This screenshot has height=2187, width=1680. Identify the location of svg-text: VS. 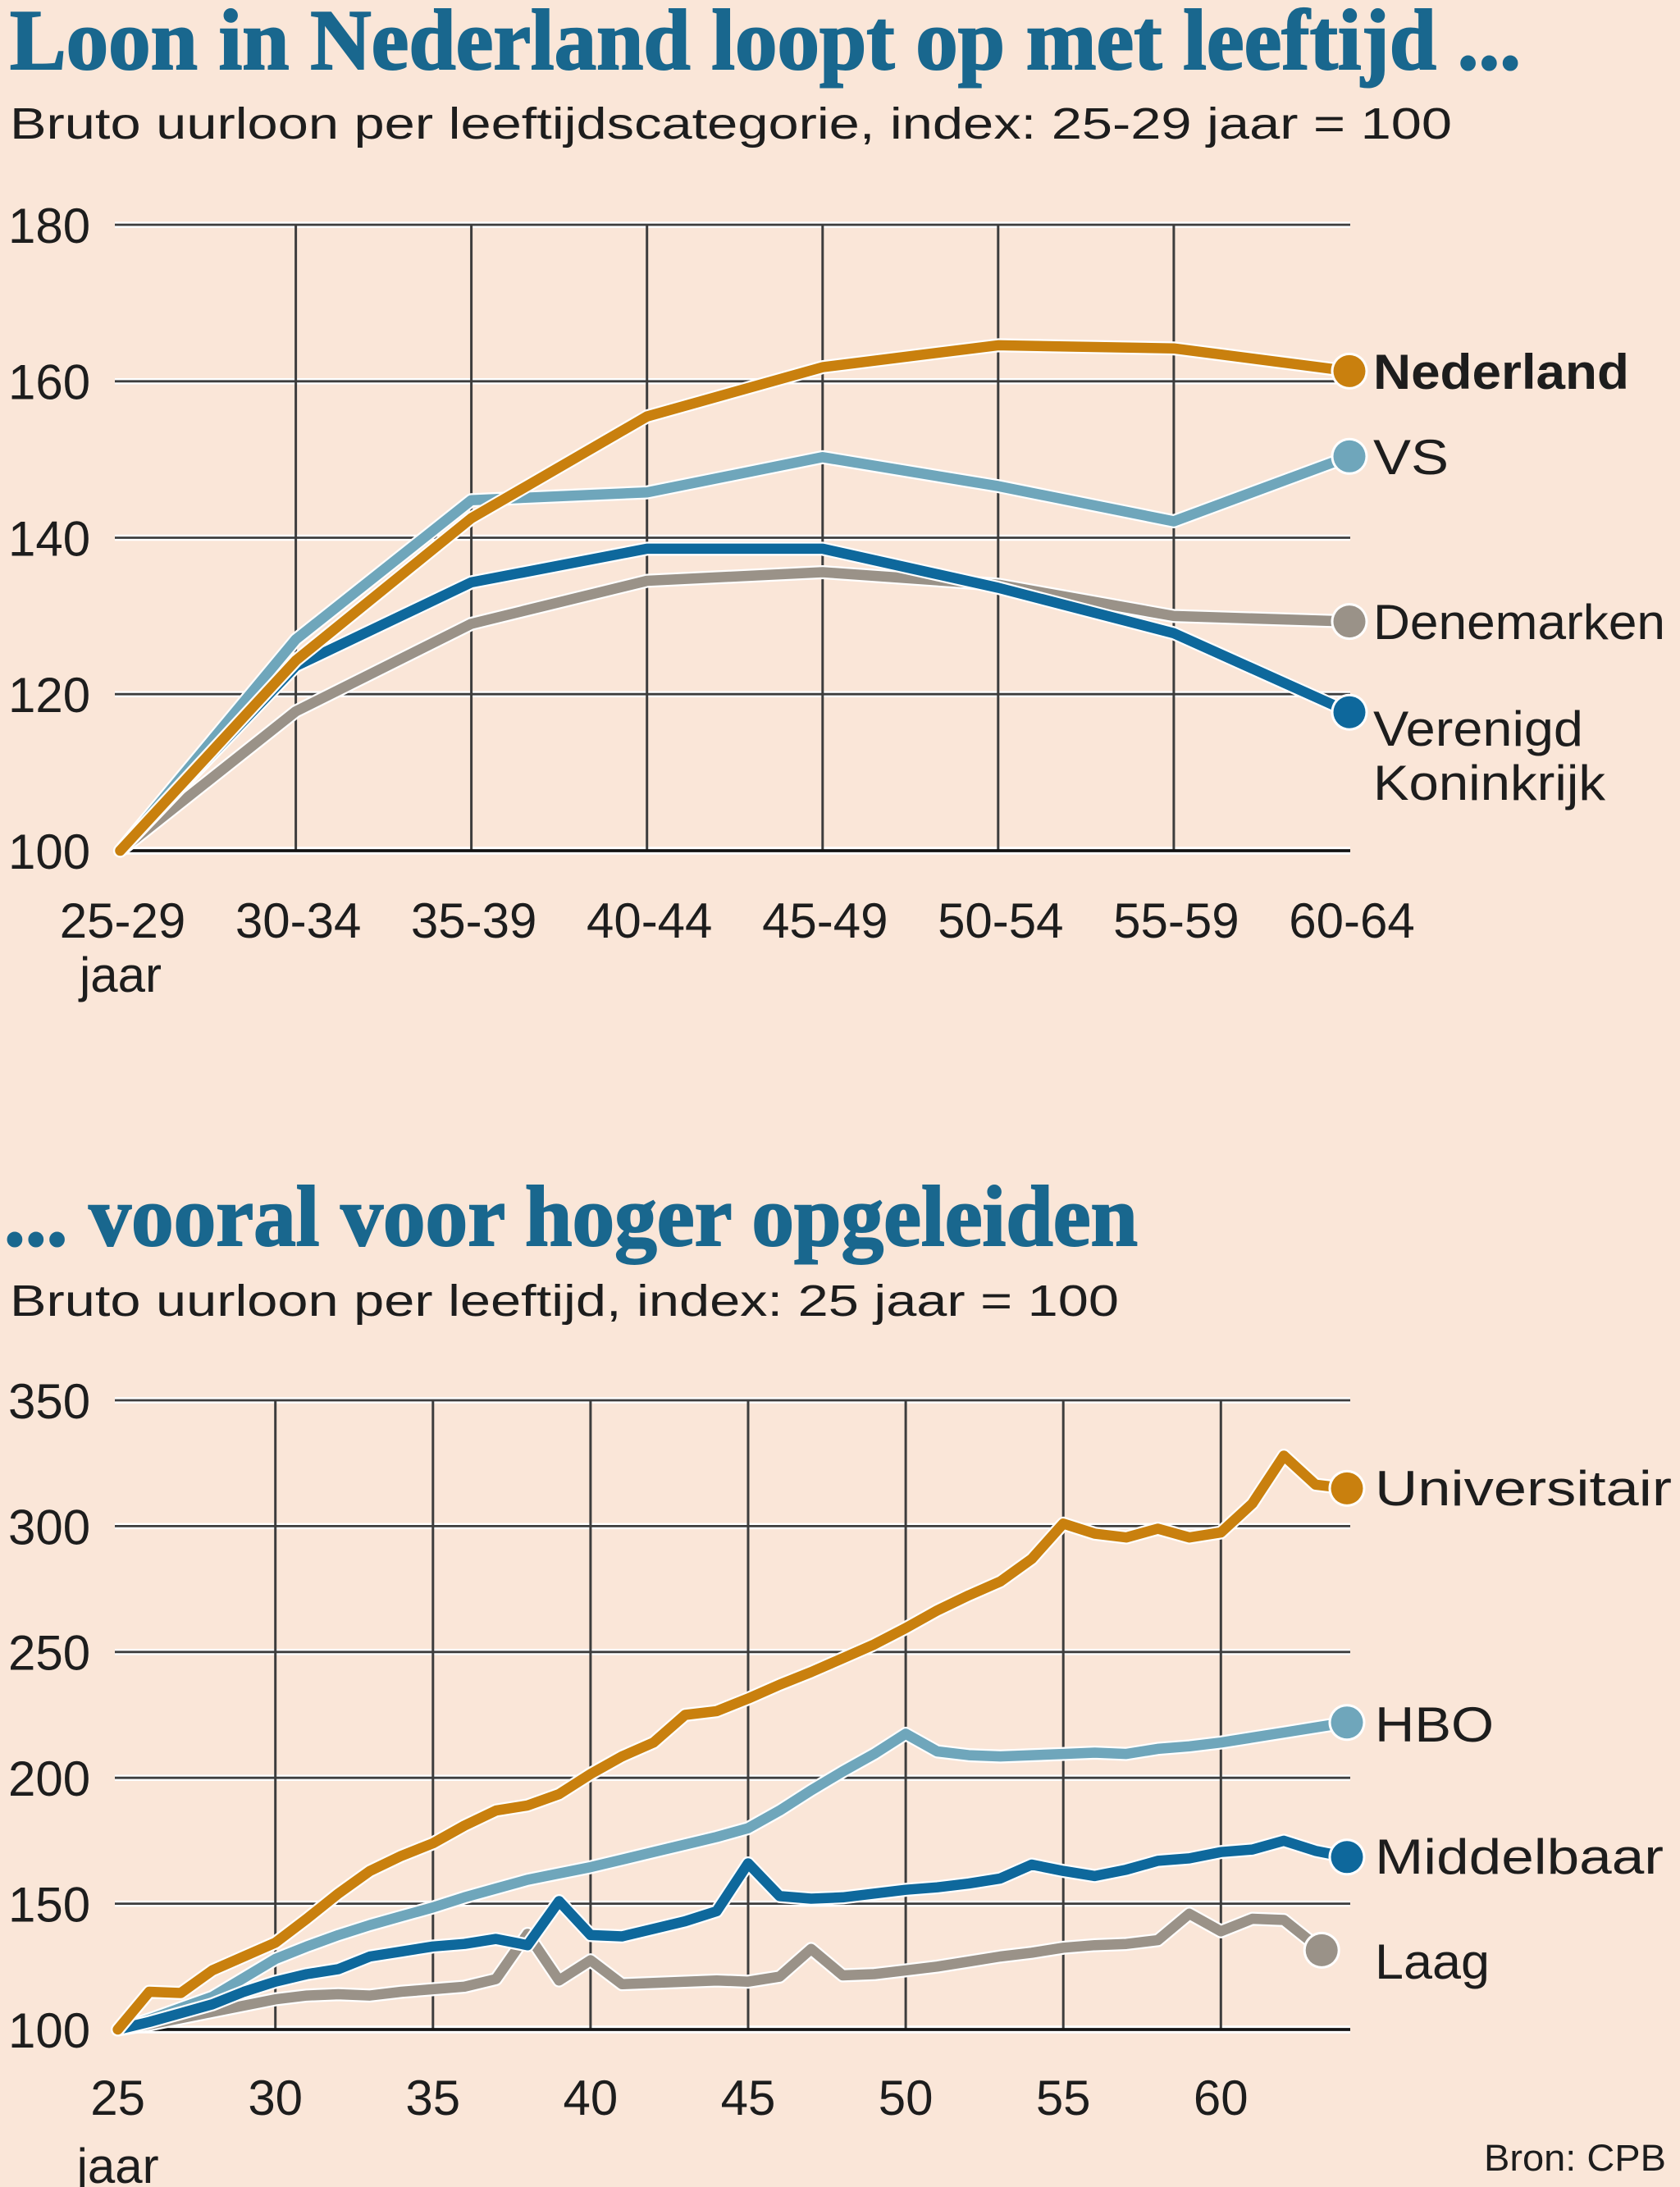
(1411, 457).